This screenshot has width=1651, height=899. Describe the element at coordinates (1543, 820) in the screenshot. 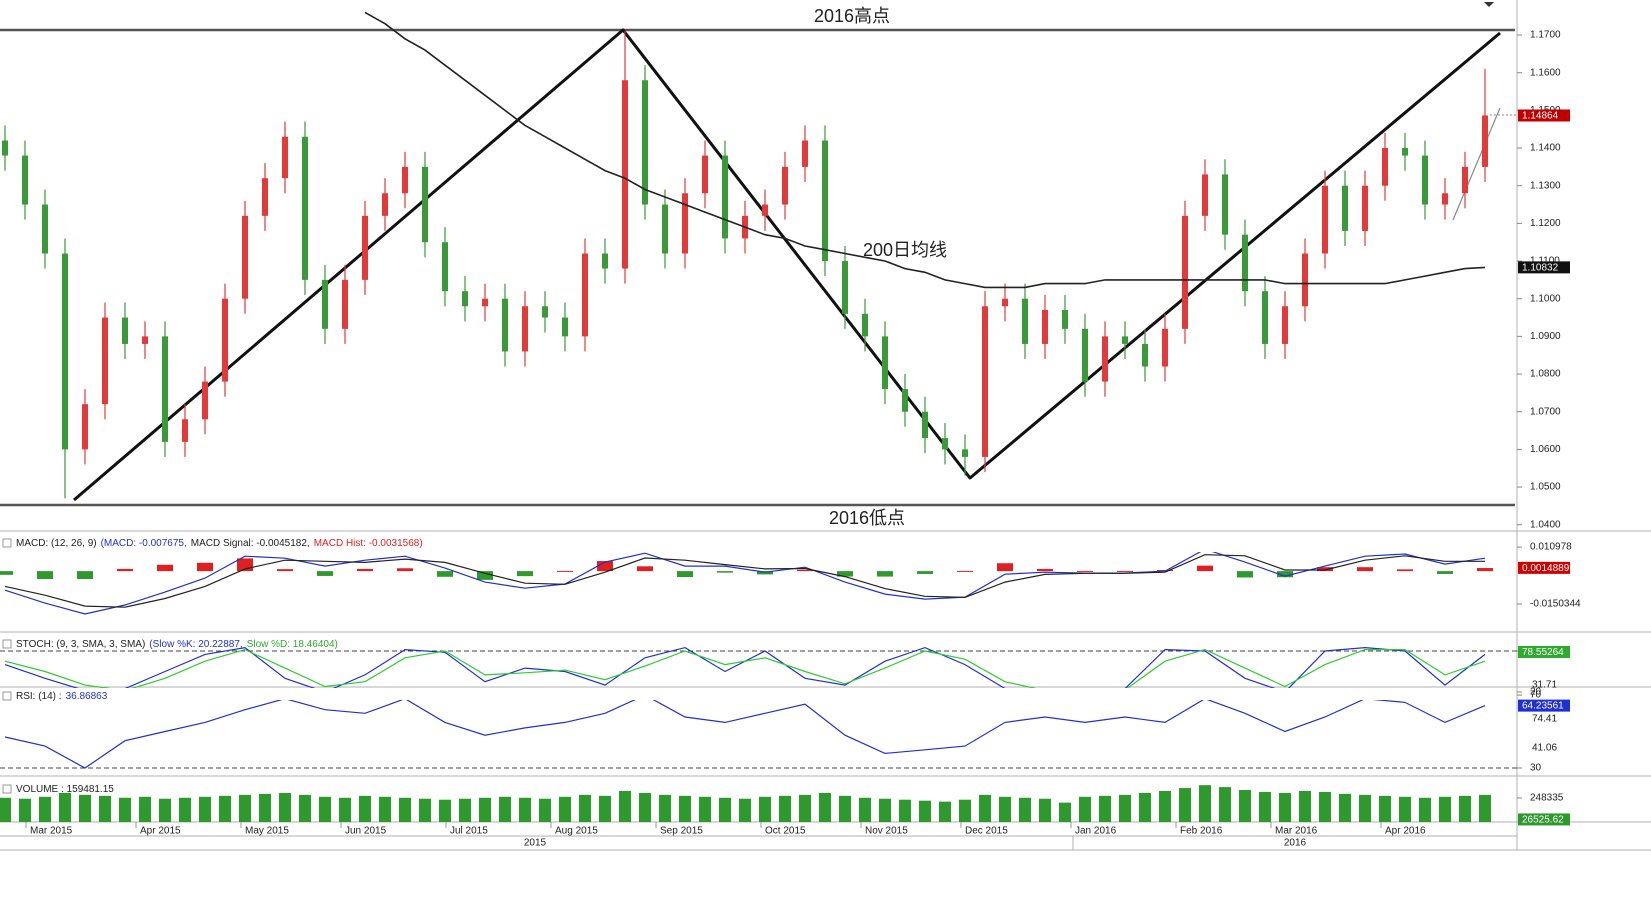

I see `price-marker-label: 26525.62` at that location.